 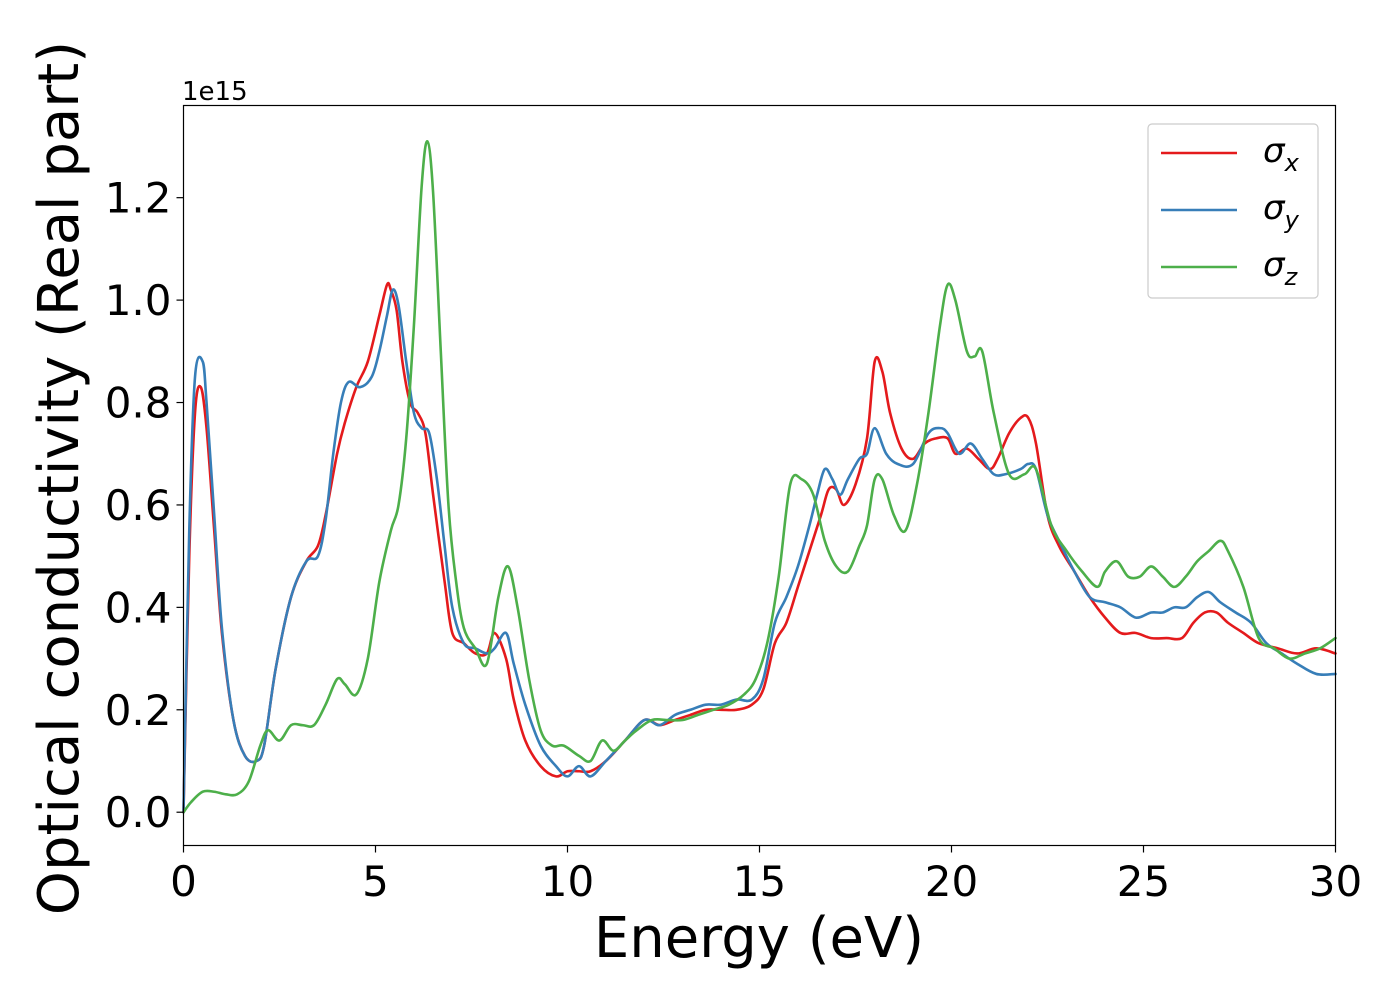 What do you see at coordinates (138, 812) in the screenshot?
I see `y-tick-label: 0.0` at bounding box center [138, 812].